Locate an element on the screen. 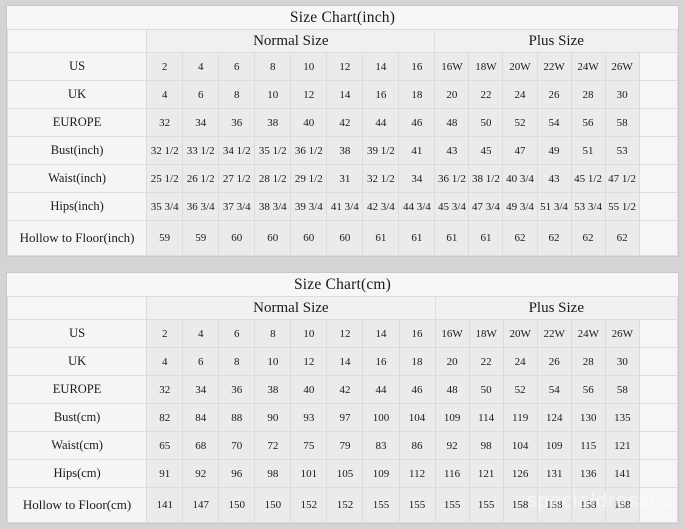 Image resolution: width=685 pixels, height=529 pixels. data-cell: 44 is located at coordinates (381, 122).